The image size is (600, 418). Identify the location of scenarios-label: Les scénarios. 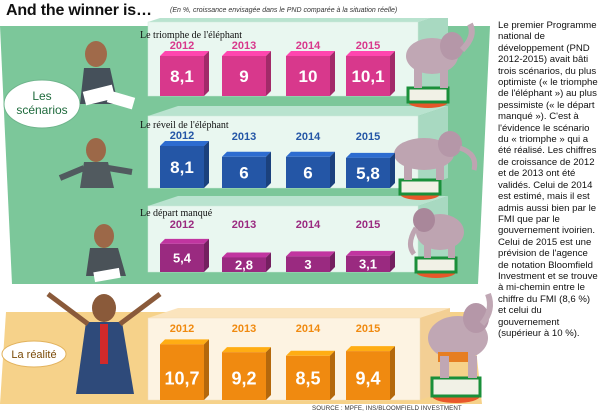
(42, 104).